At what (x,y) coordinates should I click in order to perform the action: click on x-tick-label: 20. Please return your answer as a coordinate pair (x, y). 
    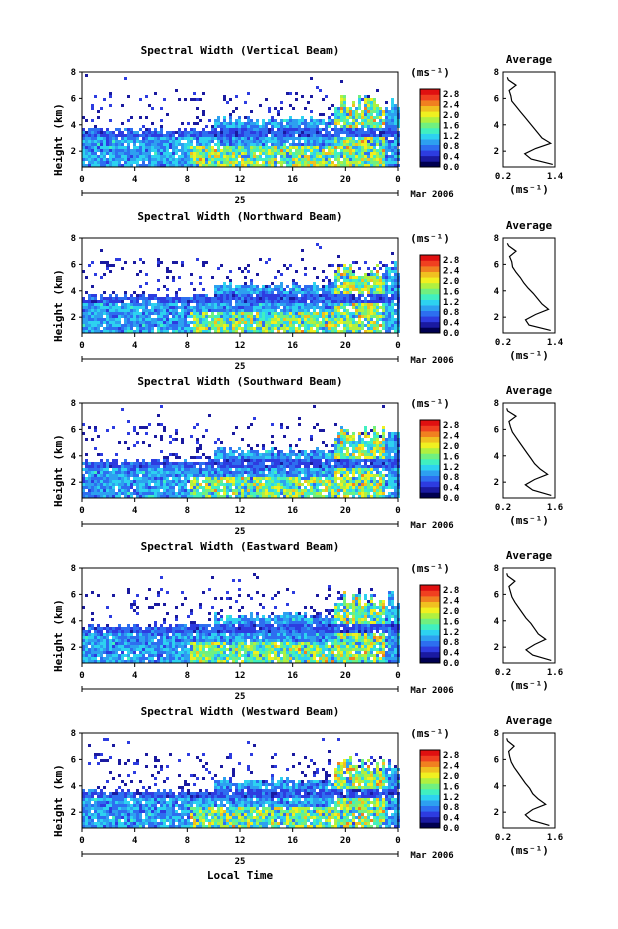
    Looking at the image, I should click on (345, 841).